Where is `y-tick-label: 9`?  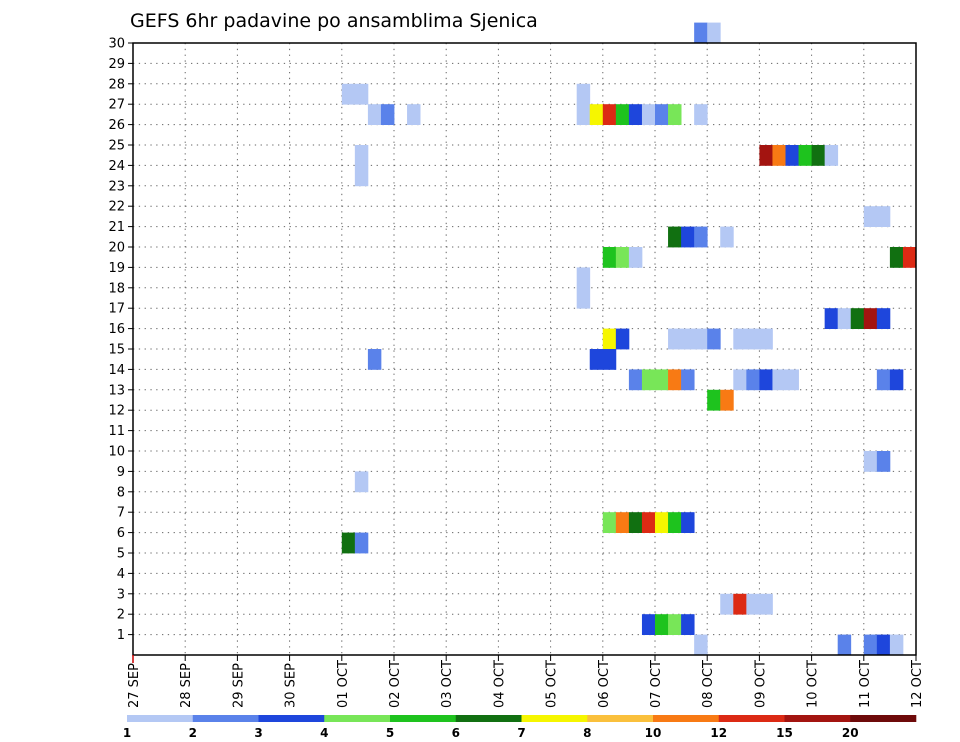 y-tick-label: 9 is located at coordinates (121, 472).